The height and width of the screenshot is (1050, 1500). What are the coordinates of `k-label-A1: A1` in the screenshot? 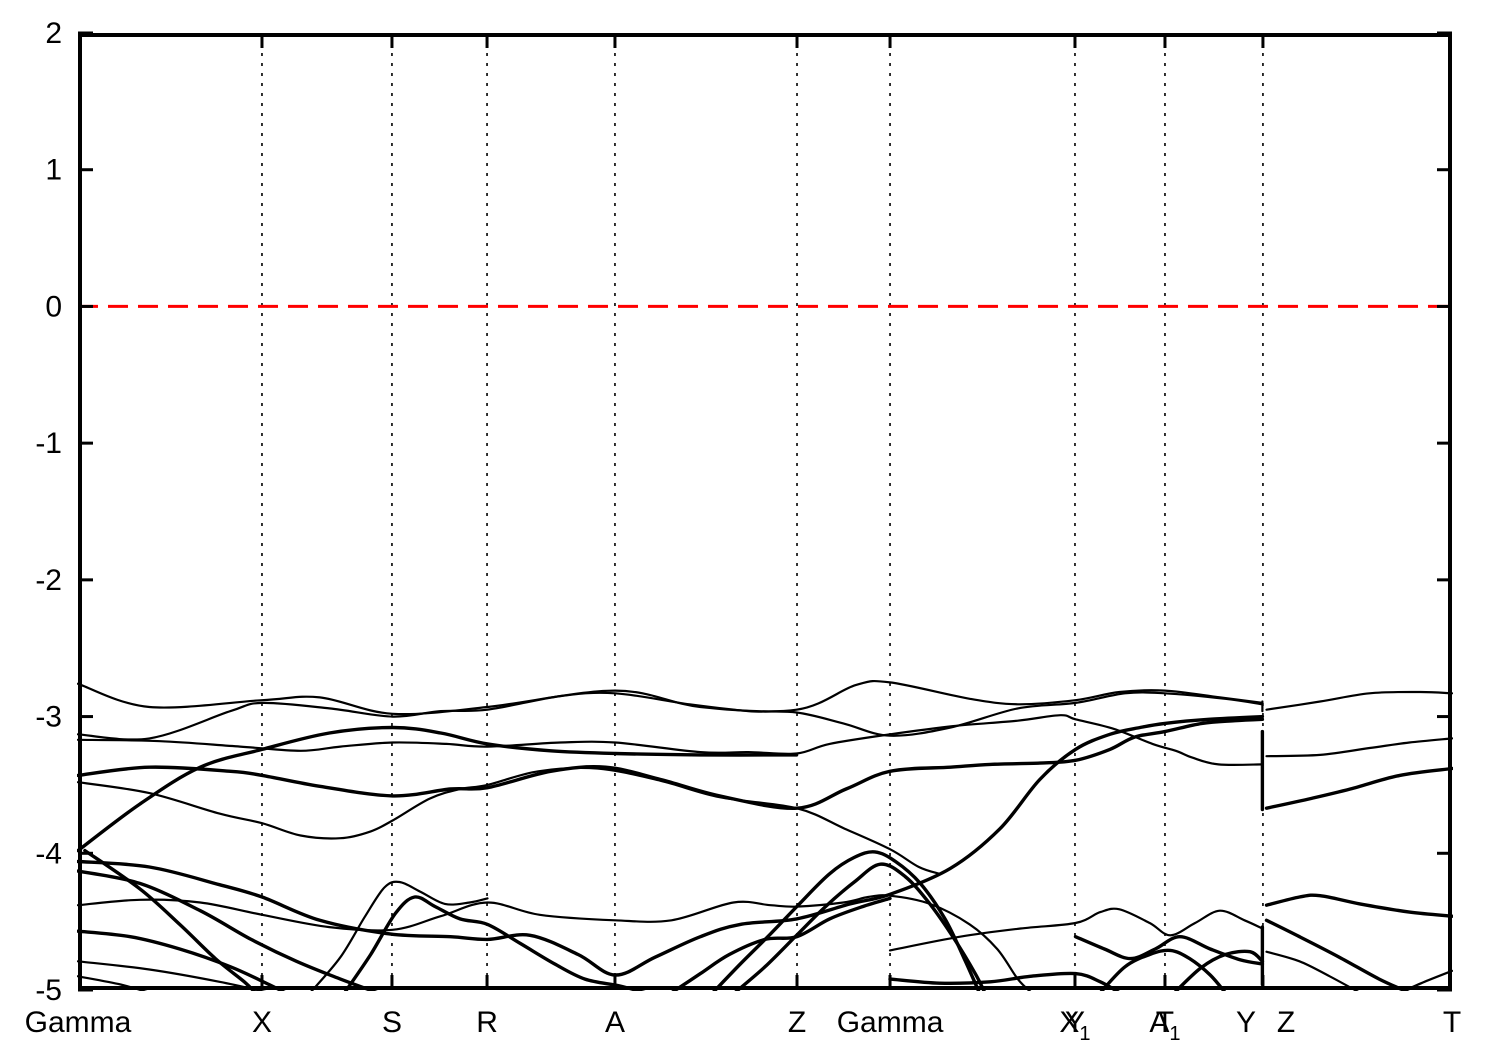 It's located at (1164, 1025).